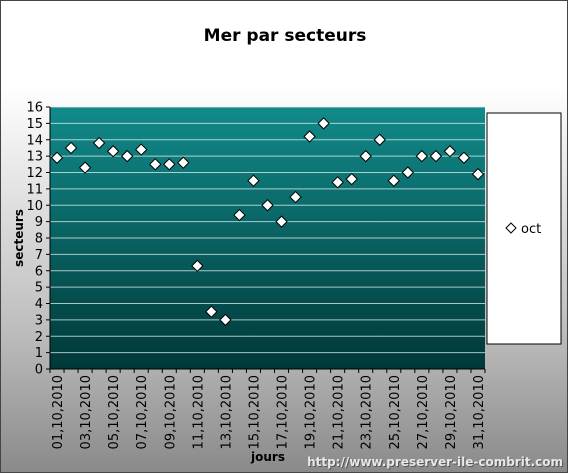 Image resolution: width=568 pixels, height=474 pixels. What do you see at coordinates (114, 412) in the screenshot?
I see `x-tick-label: 05,10,2010` at bounding box center [114, 412].